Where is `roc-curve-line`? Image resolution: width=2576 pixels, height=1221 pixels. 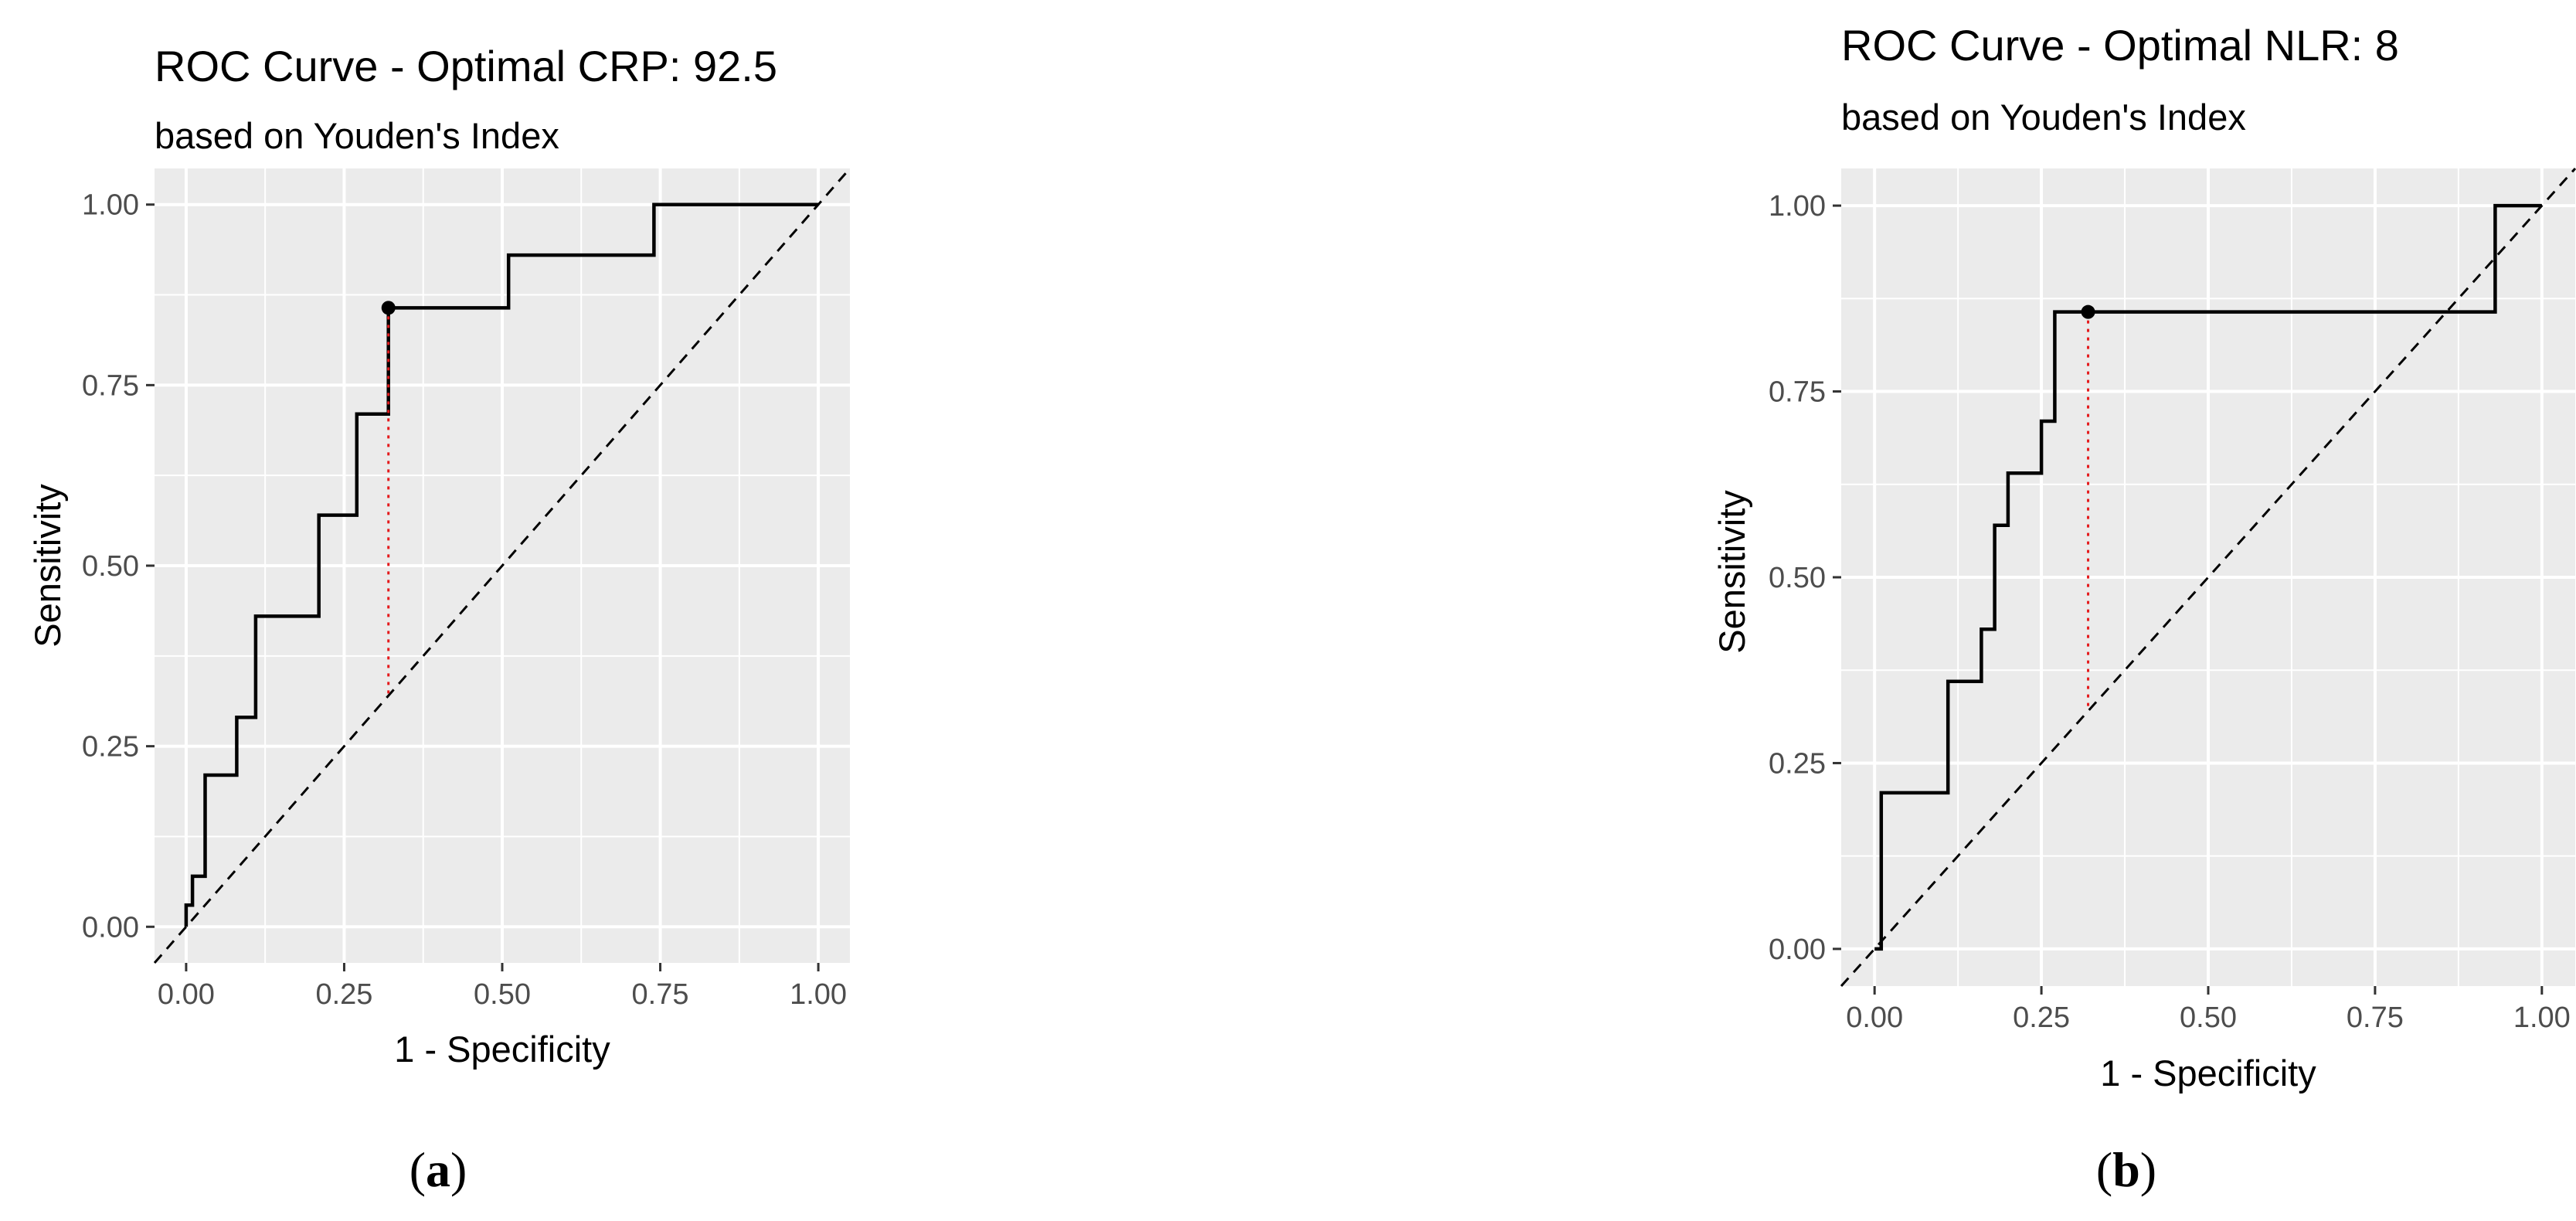
roc-curve-line is located at coordinates (501, 564).